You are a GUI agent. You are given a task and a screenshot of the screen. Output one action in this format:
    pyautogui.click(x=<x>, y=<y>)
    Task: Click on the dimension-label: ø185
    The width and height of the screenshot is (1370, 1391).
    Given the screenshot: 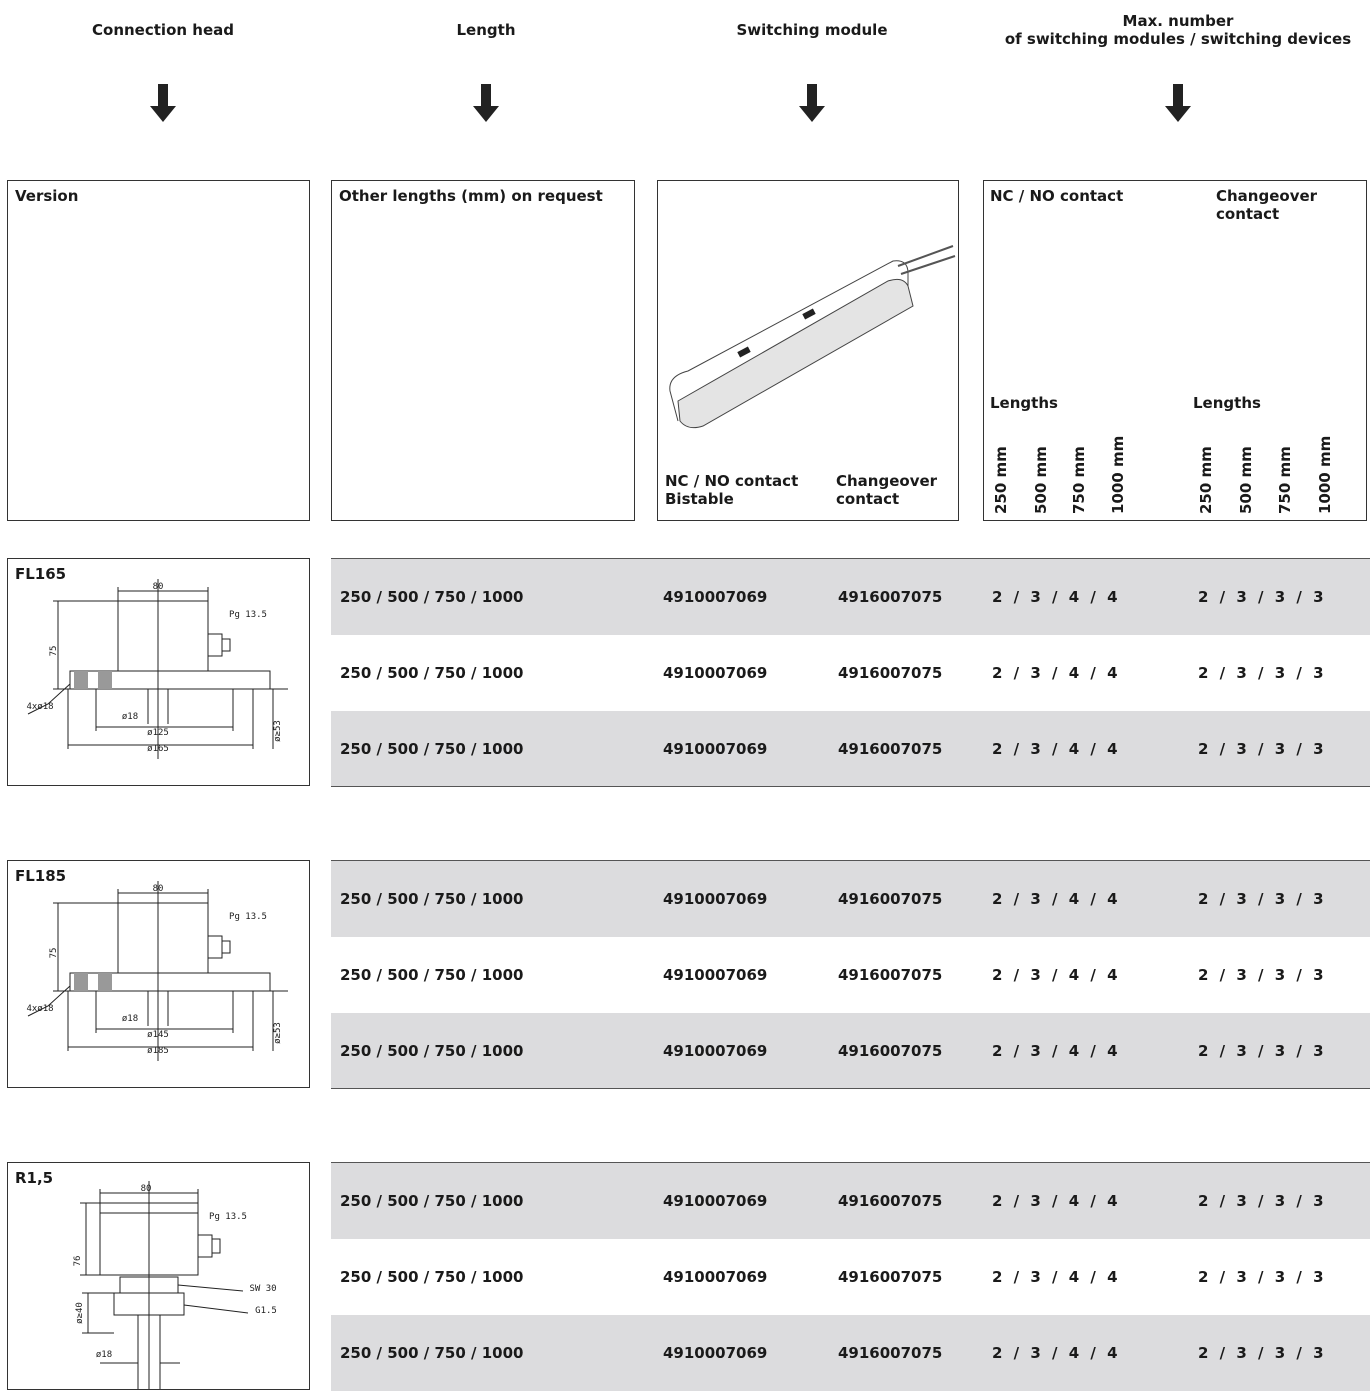 What is the action you would take?
    pyautogui.click(x=158, y=1051)
    